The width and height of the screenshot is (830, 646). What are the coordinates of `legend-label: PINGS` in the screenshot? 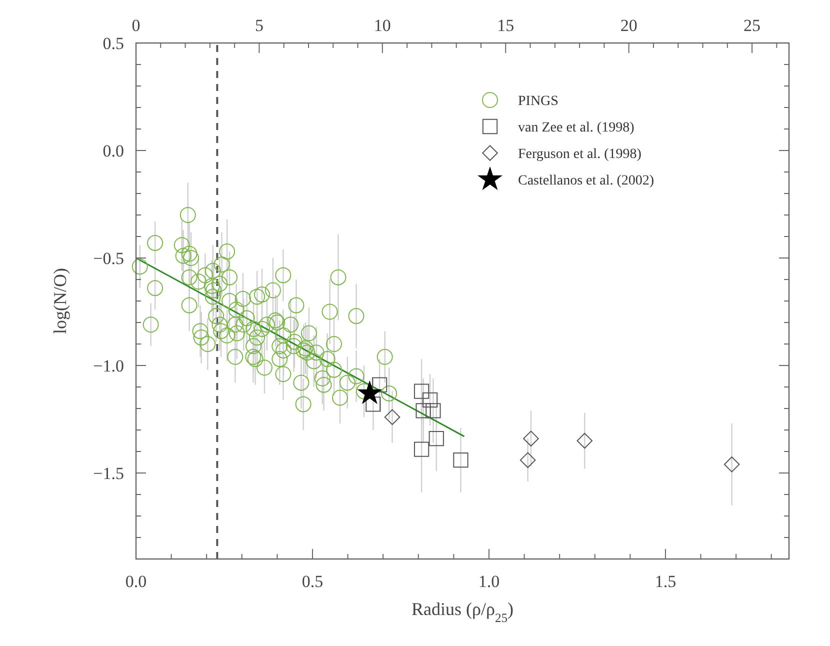 It's located at (538, 101).